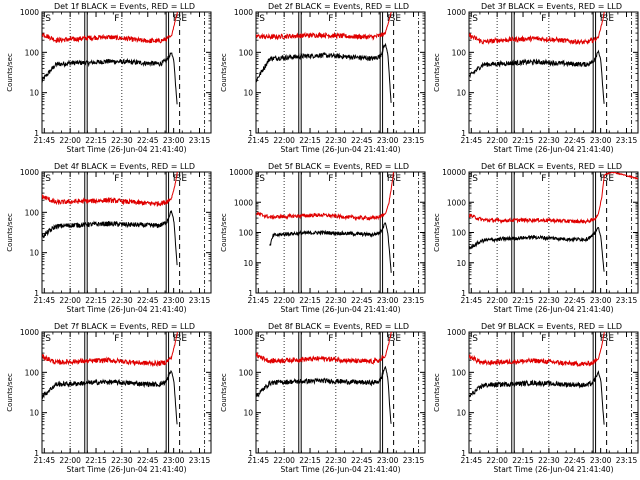  What do you see at coordinates (124, 166) in the screenshot?
I see `chart-title: Det 4f BLACK = Events, RED = LLD` at bounding box center [124, 166].